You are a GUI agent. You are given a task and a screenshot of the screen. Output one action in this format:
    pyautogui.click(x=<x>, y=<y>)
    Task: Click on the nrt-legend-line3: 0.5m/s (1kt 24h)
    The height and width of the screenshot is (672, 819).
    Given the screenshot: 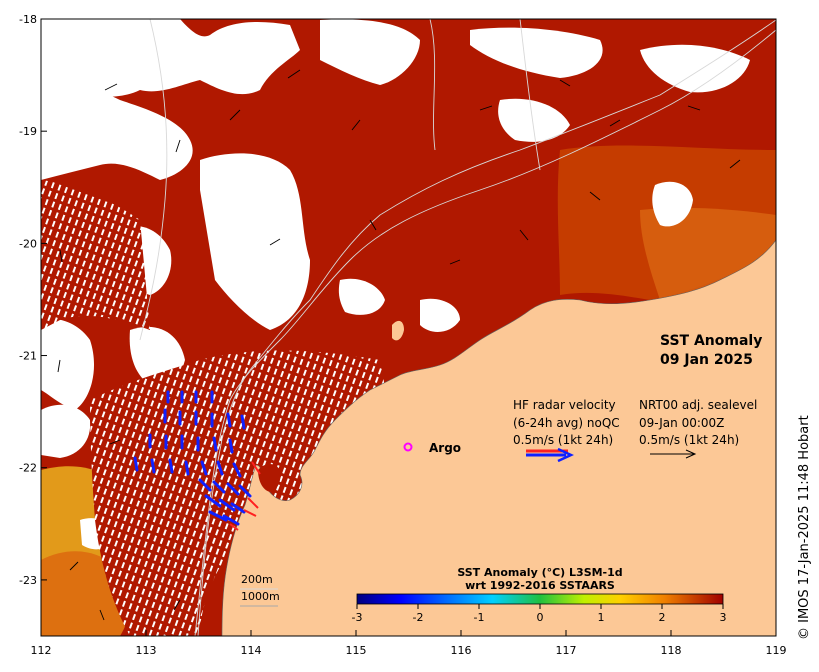 What is the action you would take?
    pyautogui.click(x=689, y=440)
    